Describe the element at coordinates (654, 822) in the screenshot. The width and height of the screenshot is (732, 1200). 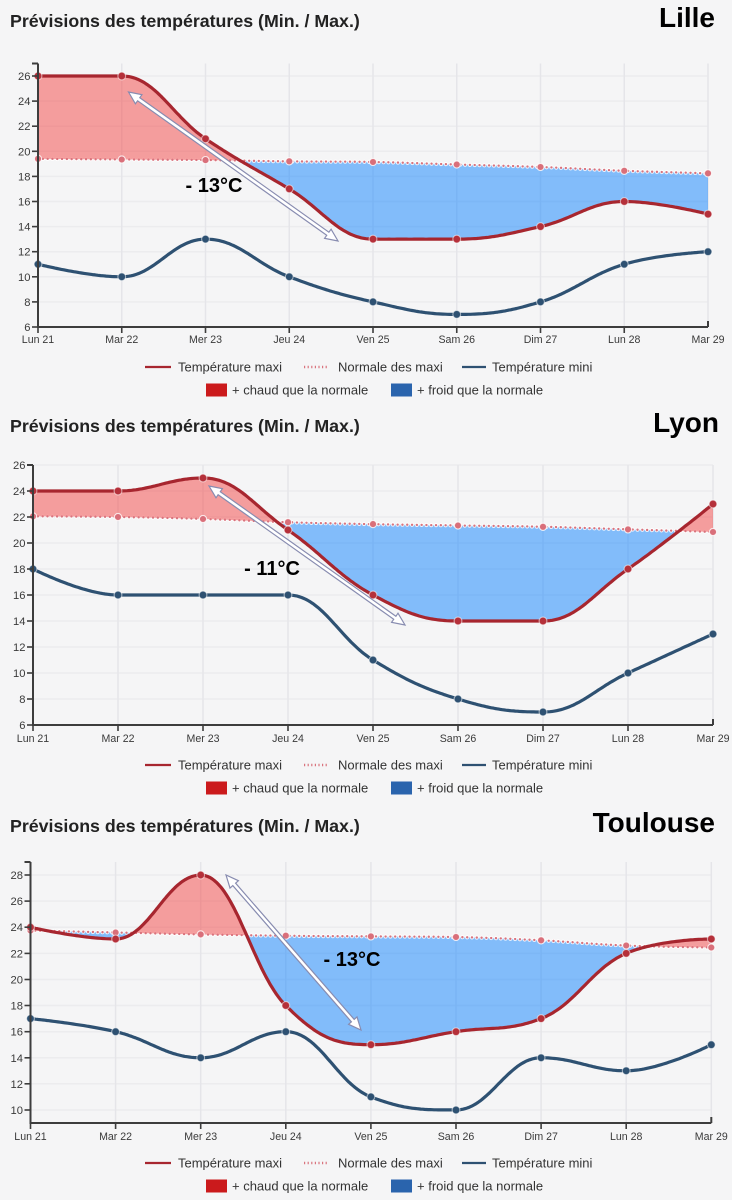
I see `svg-text: Toulouse` at that location.